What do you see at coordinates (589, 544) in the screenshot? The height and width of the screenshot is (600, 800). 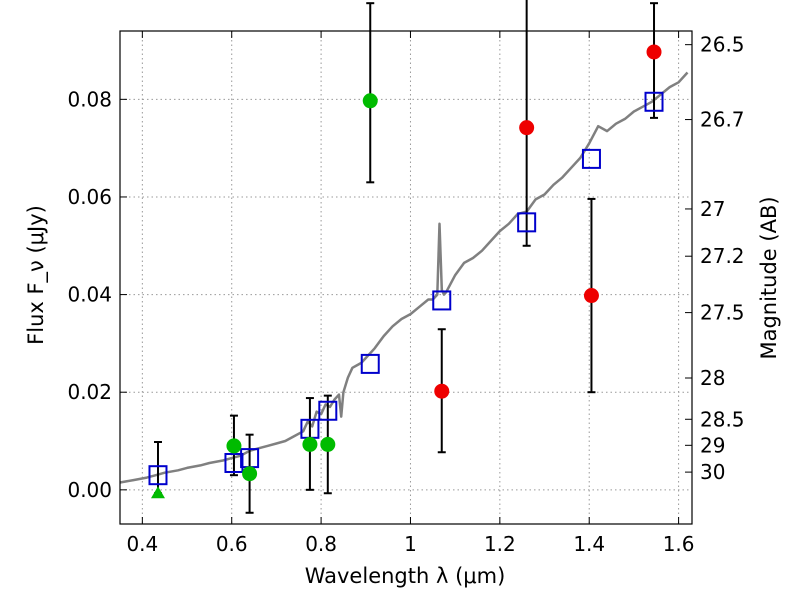 I see `x-tick-label: 1.4` at bounding box center [589, 544].